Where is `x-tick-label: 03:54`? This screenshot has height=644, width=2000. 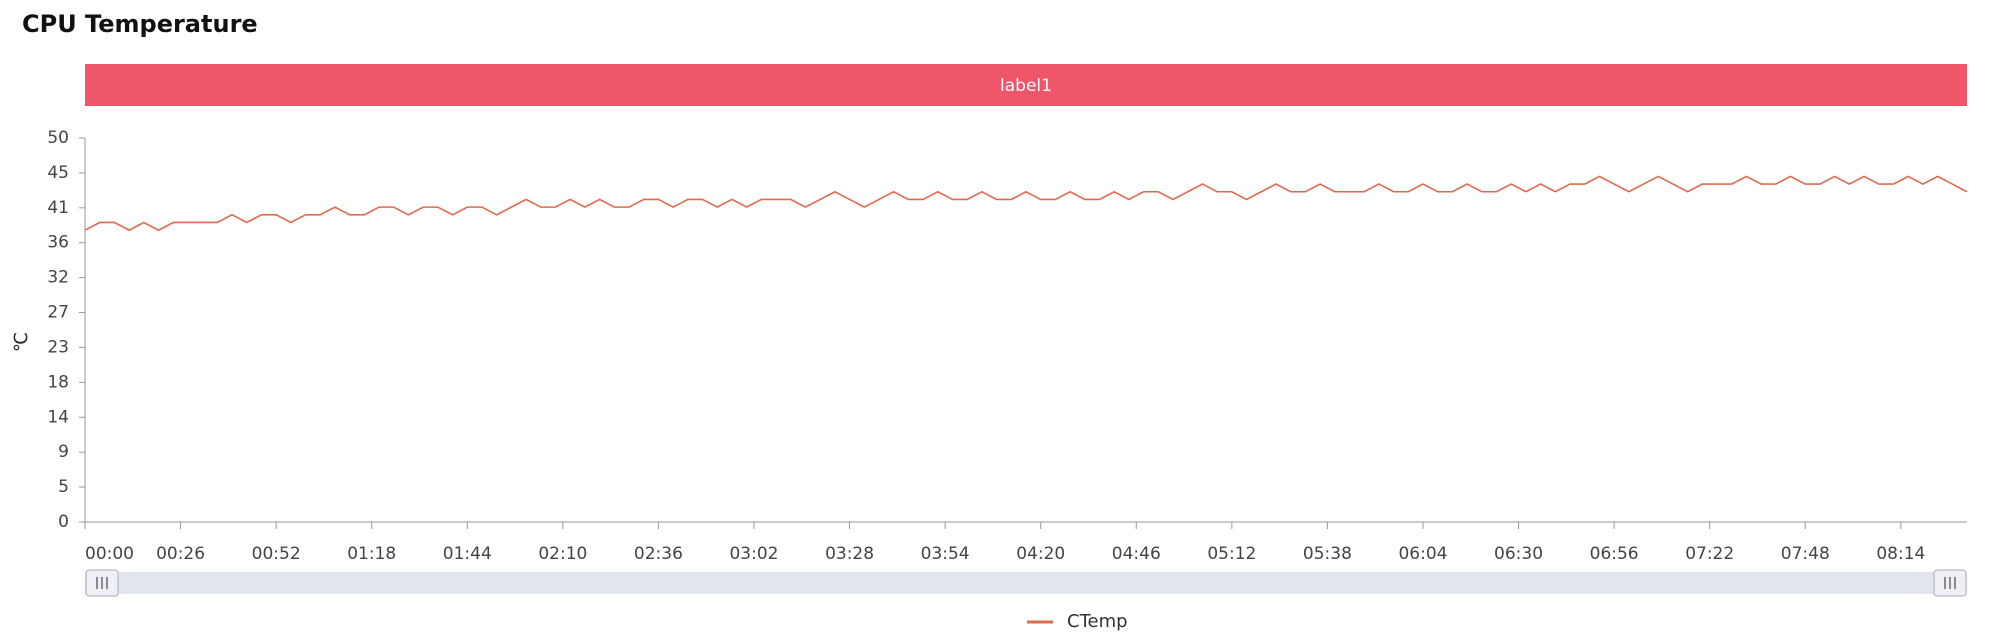
x-tick-label: 03:54 is located at coordinates (945, 554).